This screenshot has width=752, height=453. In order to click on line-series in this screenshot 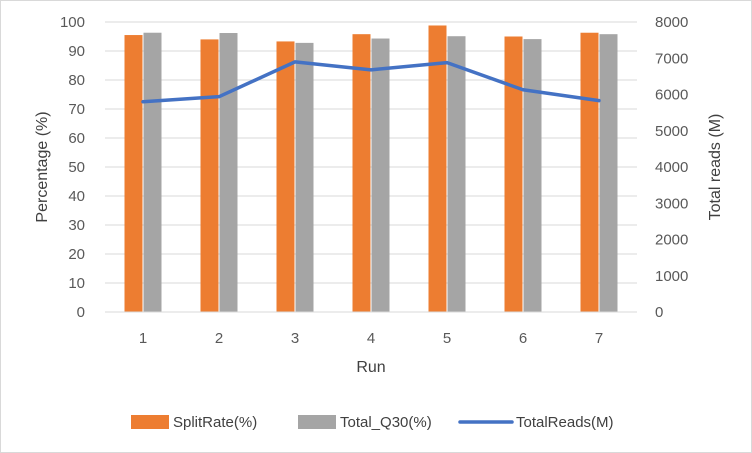, I will do `click(371, 82)`.